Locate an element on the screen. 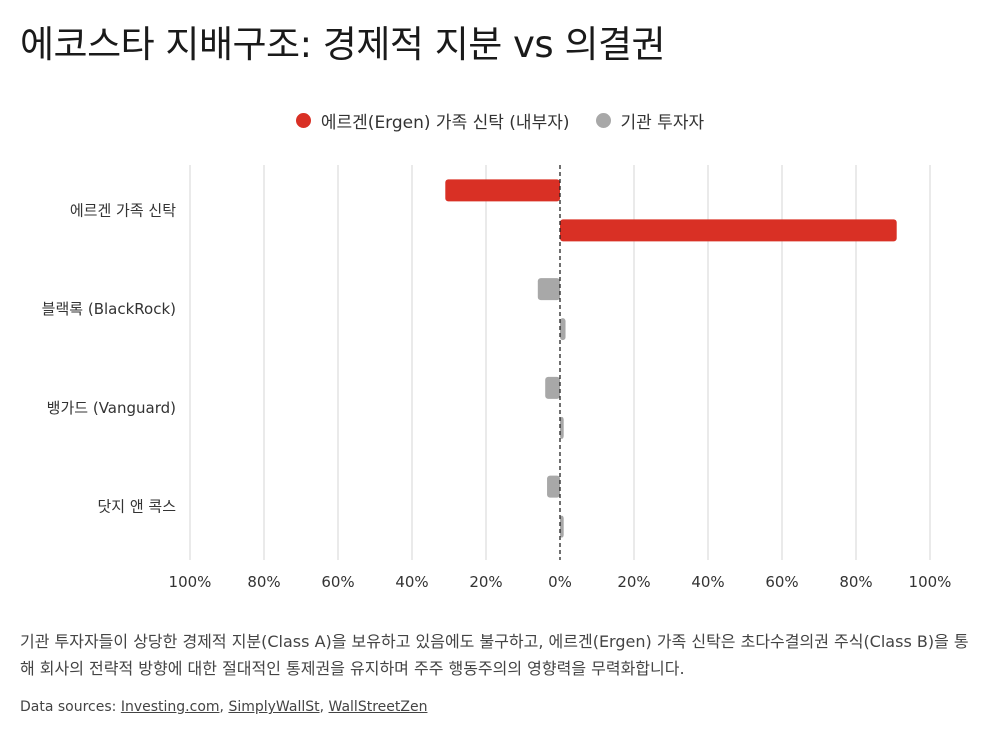 The image size is (1000, 750). source-link-simplywallst: SimplyWallSt is located at coordinates (274, 707).